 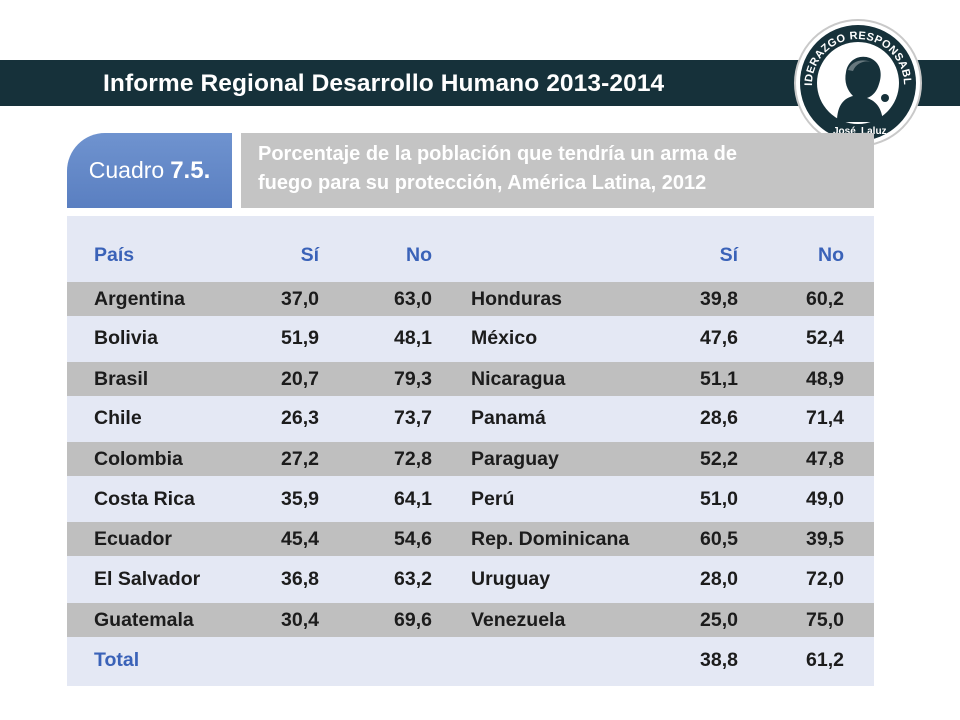 What do you see at coordinates (413, 499) in the screenshot?
I see `no-value: 64,1` at bounding box center [413, 499].